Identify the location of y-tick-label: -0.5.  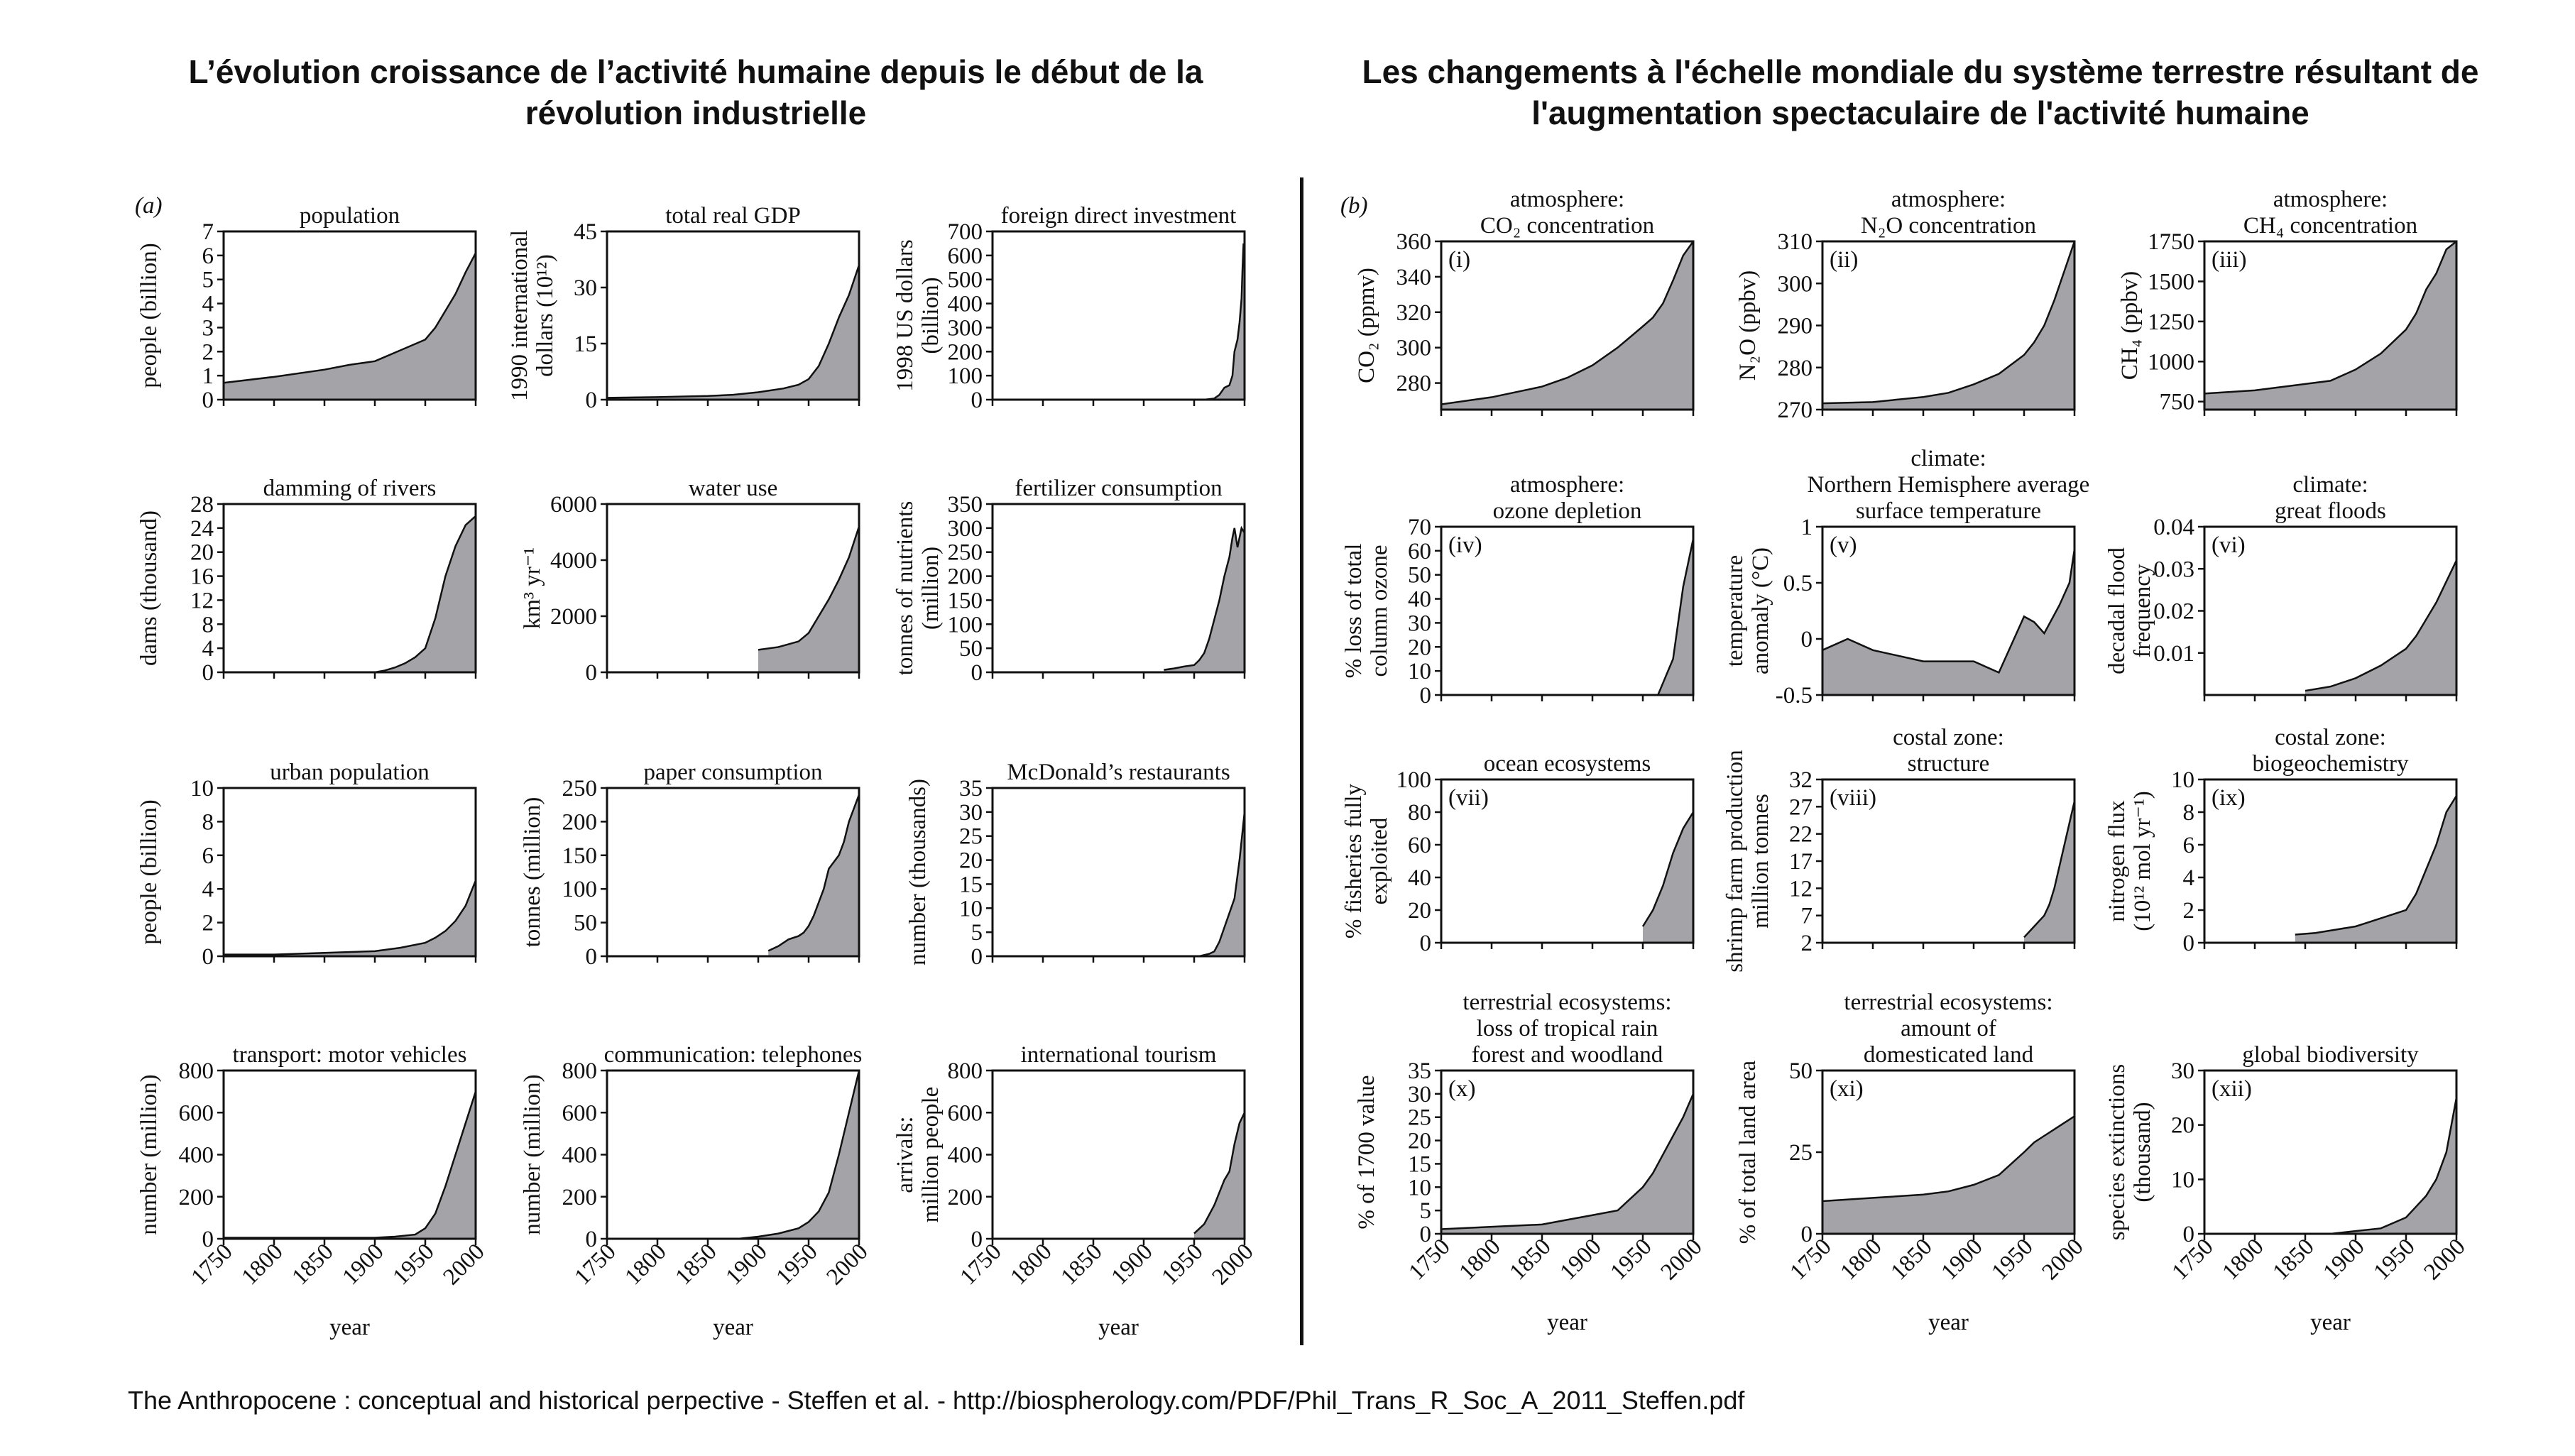
(1795, 696).